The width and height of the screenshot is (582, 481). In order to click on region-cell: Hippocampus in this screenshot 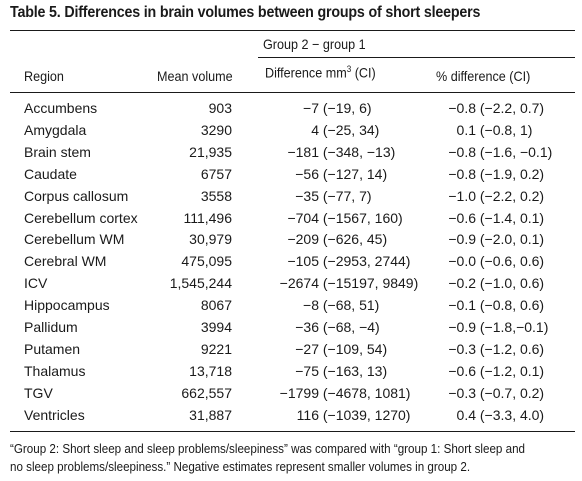, I will do `click(67, 305)`.